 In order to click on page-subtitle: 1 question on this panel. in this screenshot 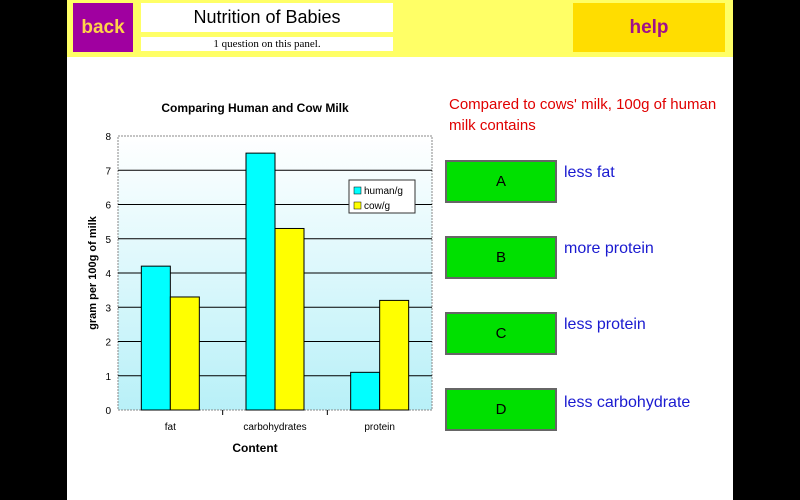, I will do `click(267, 44)`.